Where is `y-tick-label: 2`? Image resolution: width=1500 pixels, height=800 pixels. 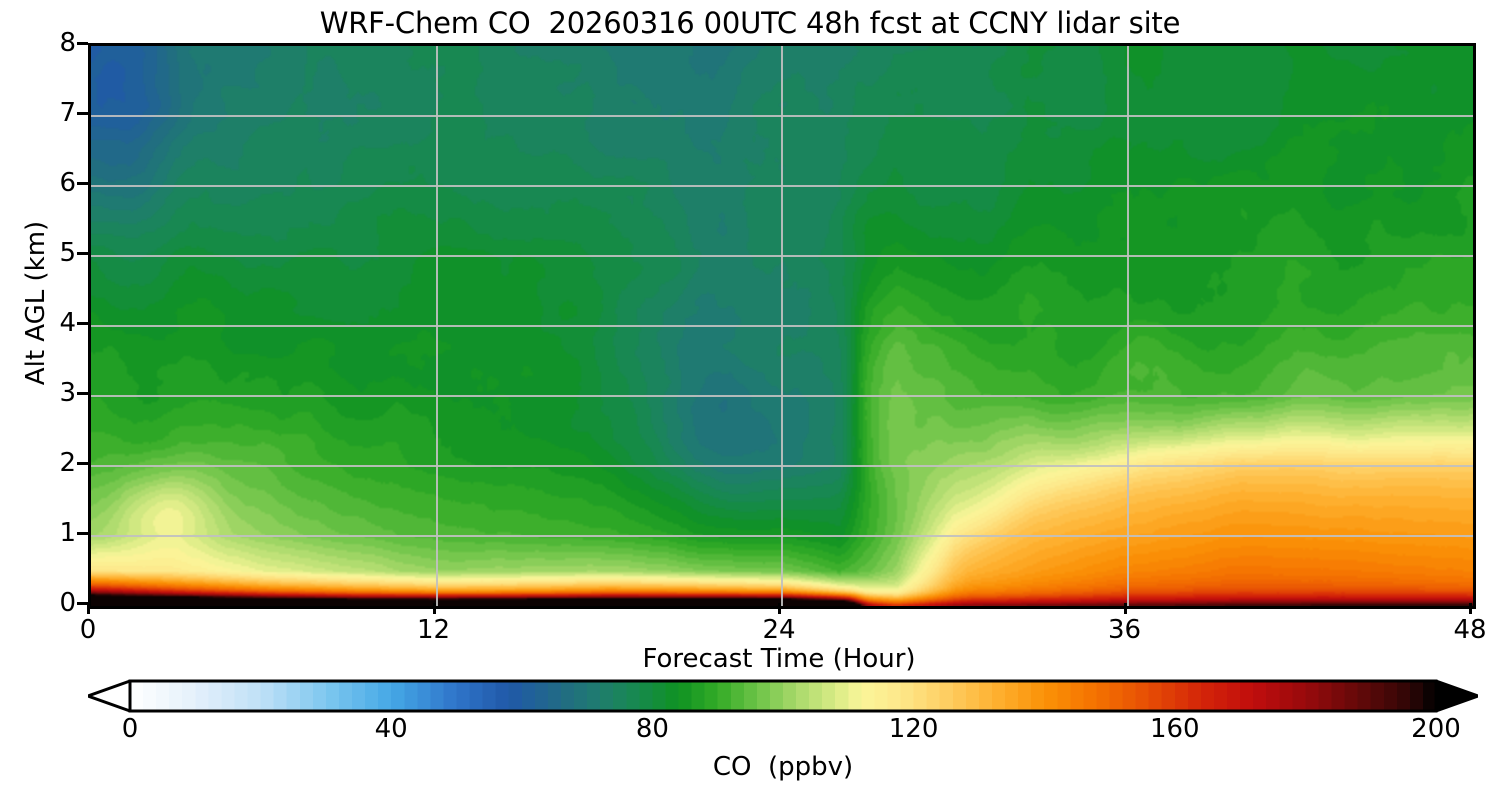 y-tick-label: 2 is located at coordinates (67, 463).